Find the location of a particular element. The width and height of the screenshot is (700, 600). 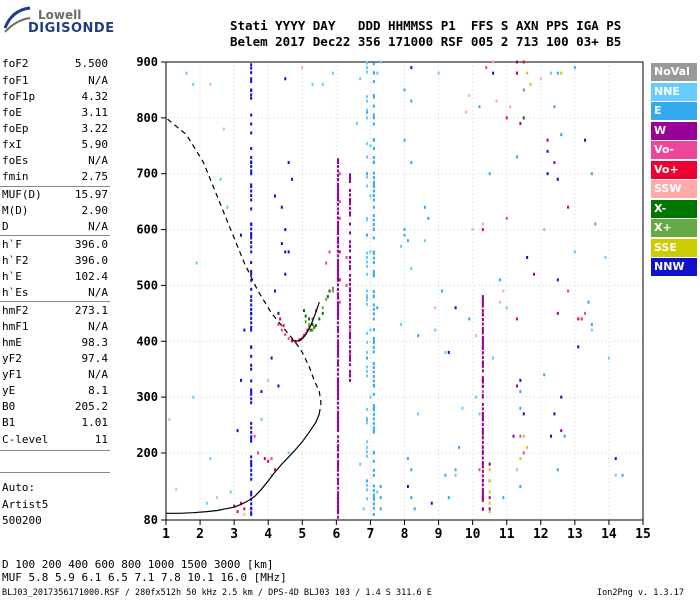

legend-item-sse: SSE is located at coordinates (674, 247).